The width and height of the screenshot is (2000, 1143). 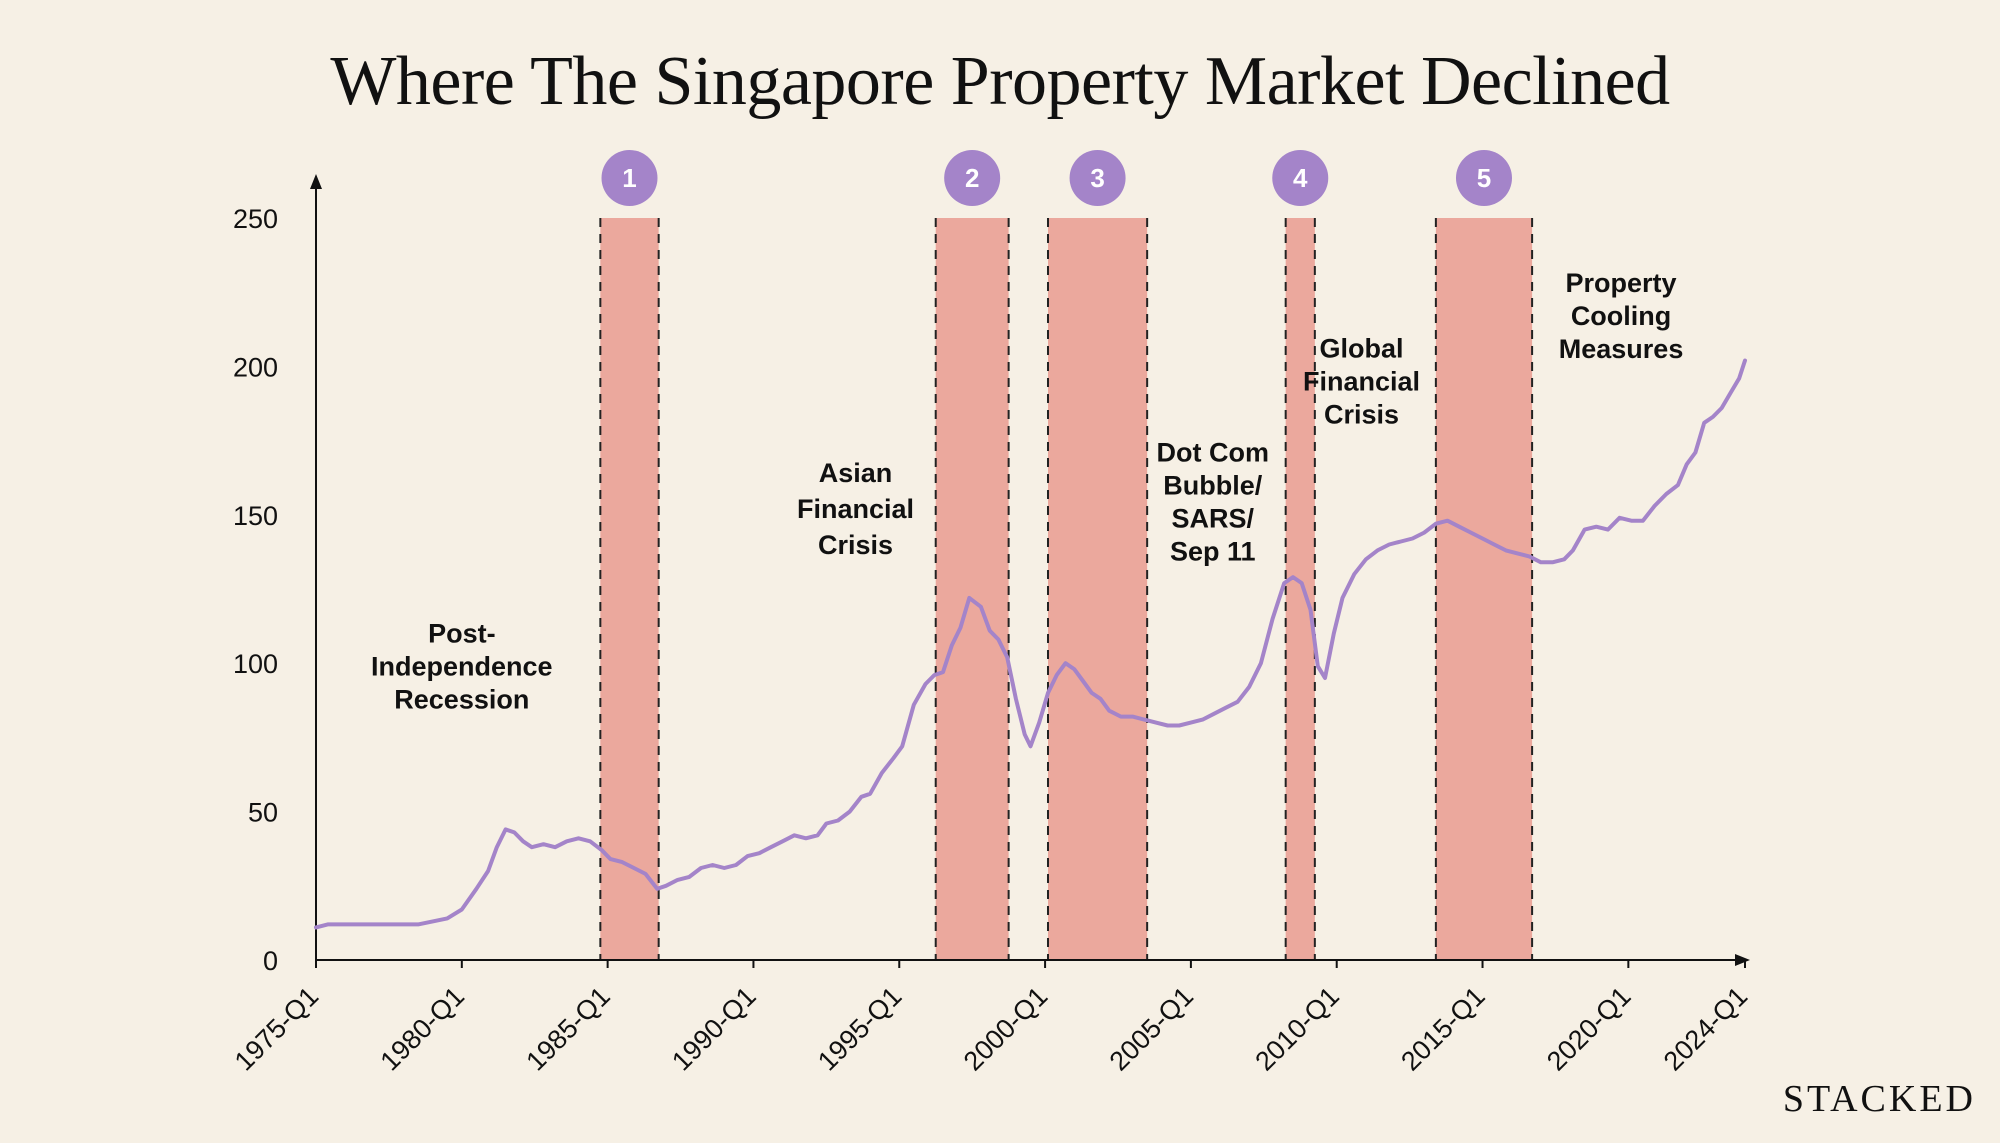 I want to click on event-annotation: Asian Financial Crisis, so click(x=855, y=509).